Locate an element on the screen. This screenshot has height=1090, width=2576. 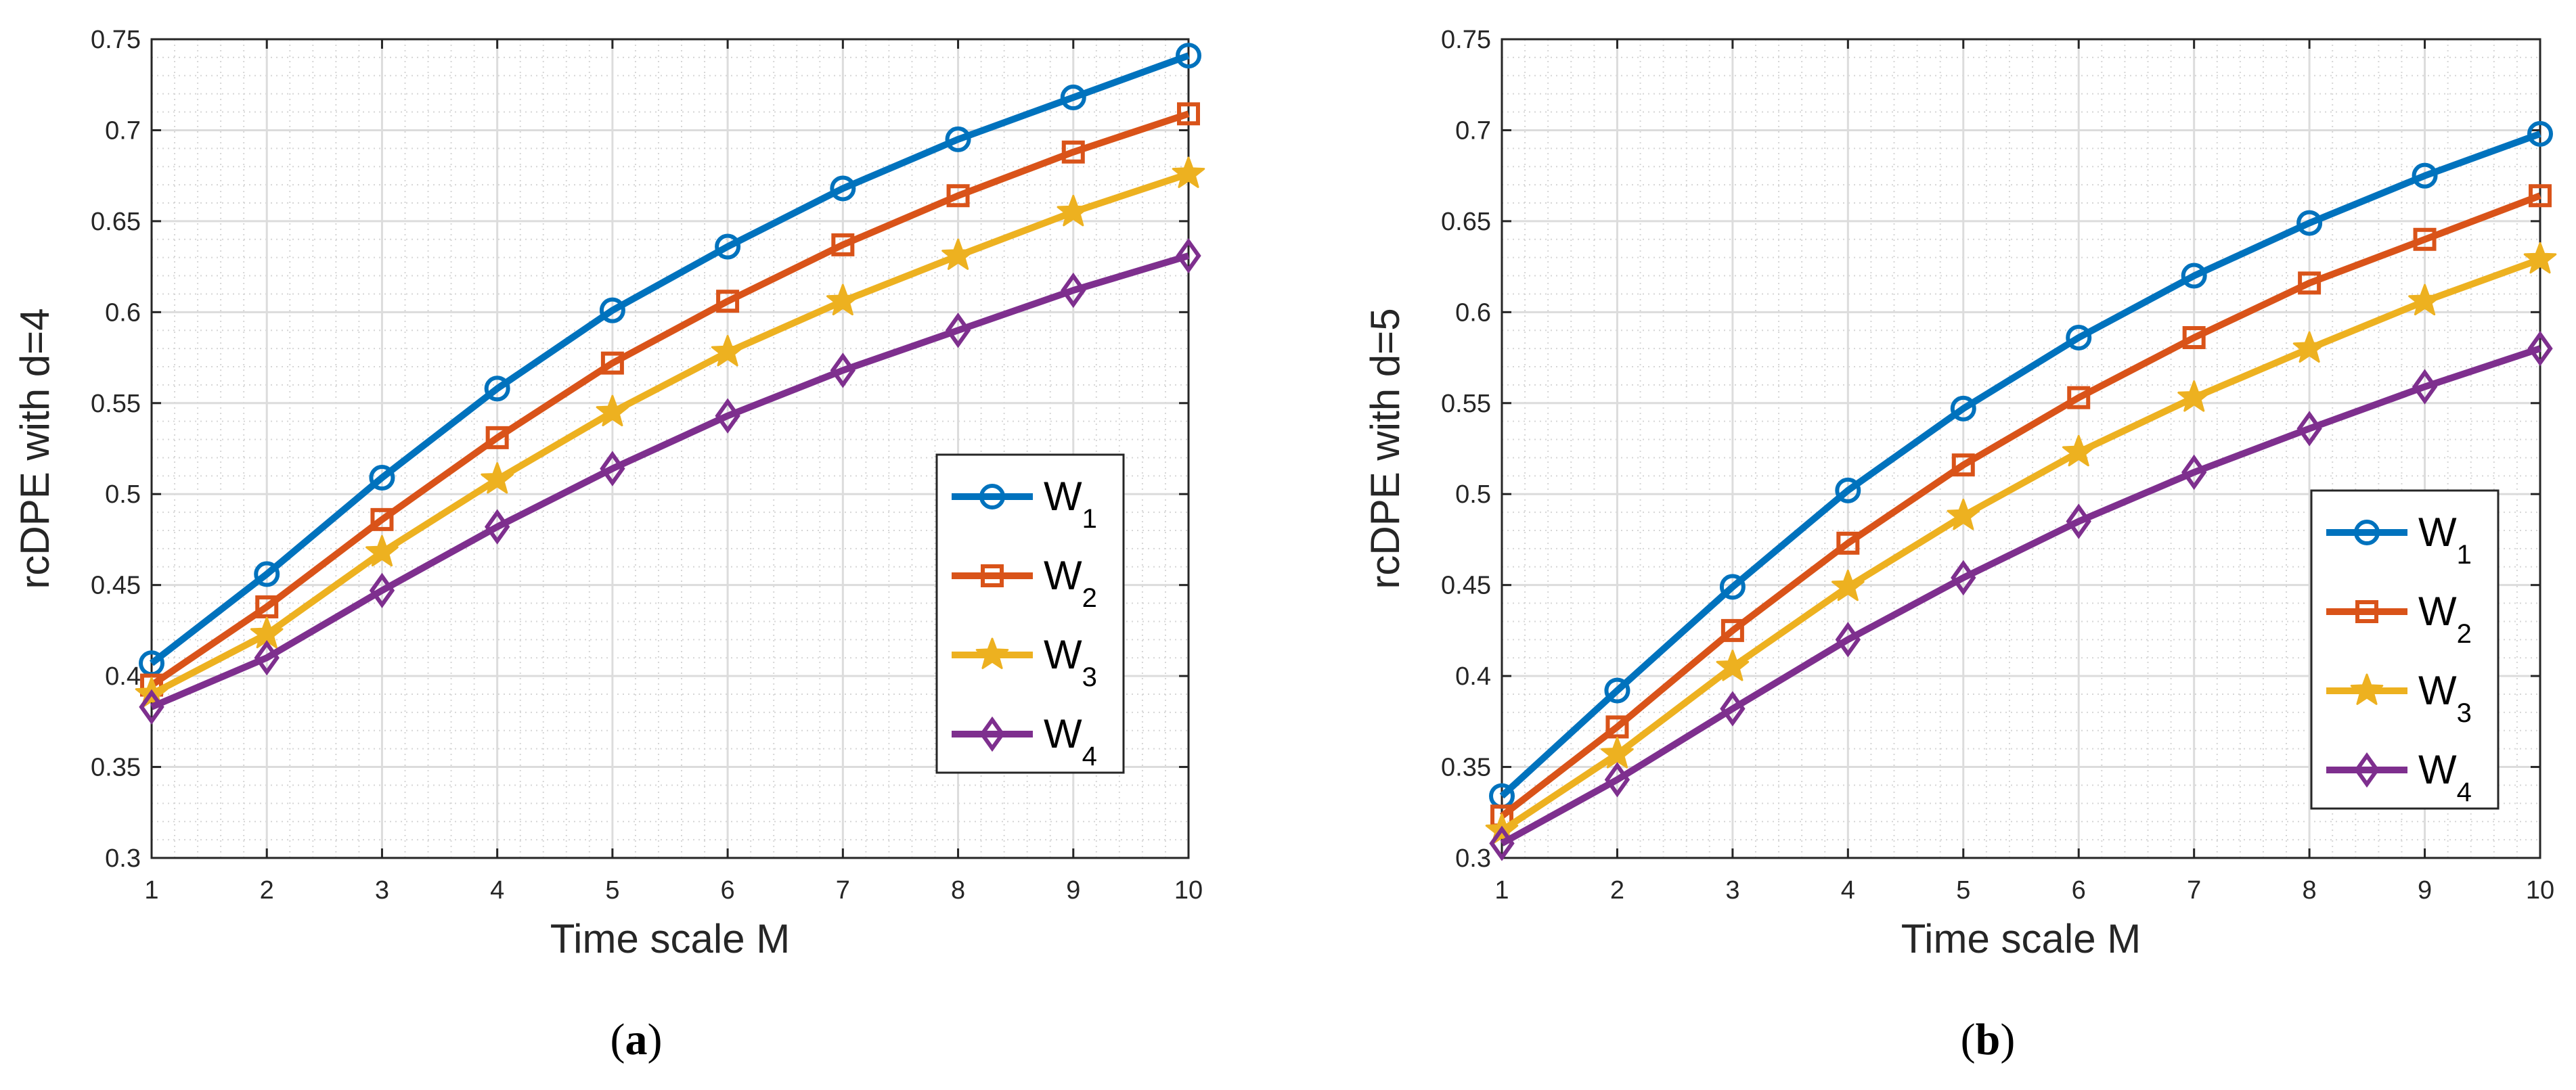
y-tick-label: 0.4 is located at coordinates (123, 676).